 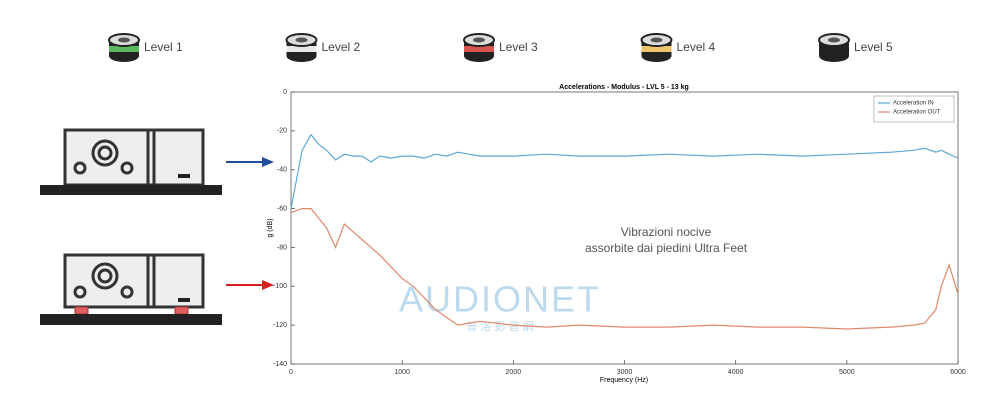 What do you see at coordinates (250, 285) in the screenshot?
I see `arrow-red` at bounding box center [250, 285].